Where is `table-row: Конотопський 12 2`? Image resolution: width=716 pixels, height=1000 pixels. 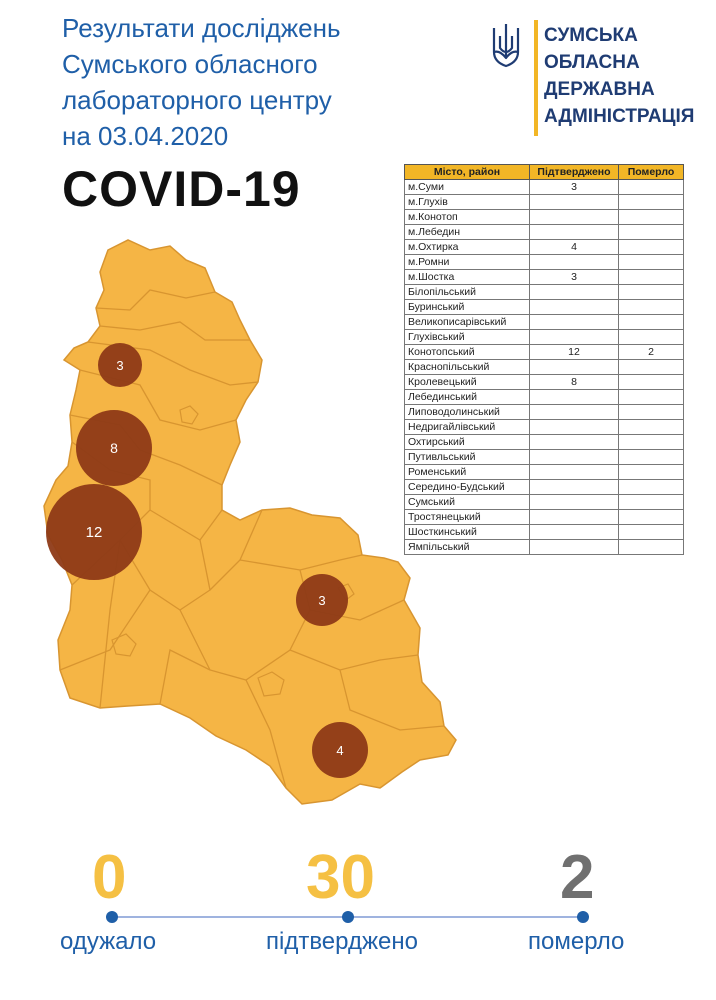
table-row: Конотопський 12 2 is located at coordinates (544, 352).